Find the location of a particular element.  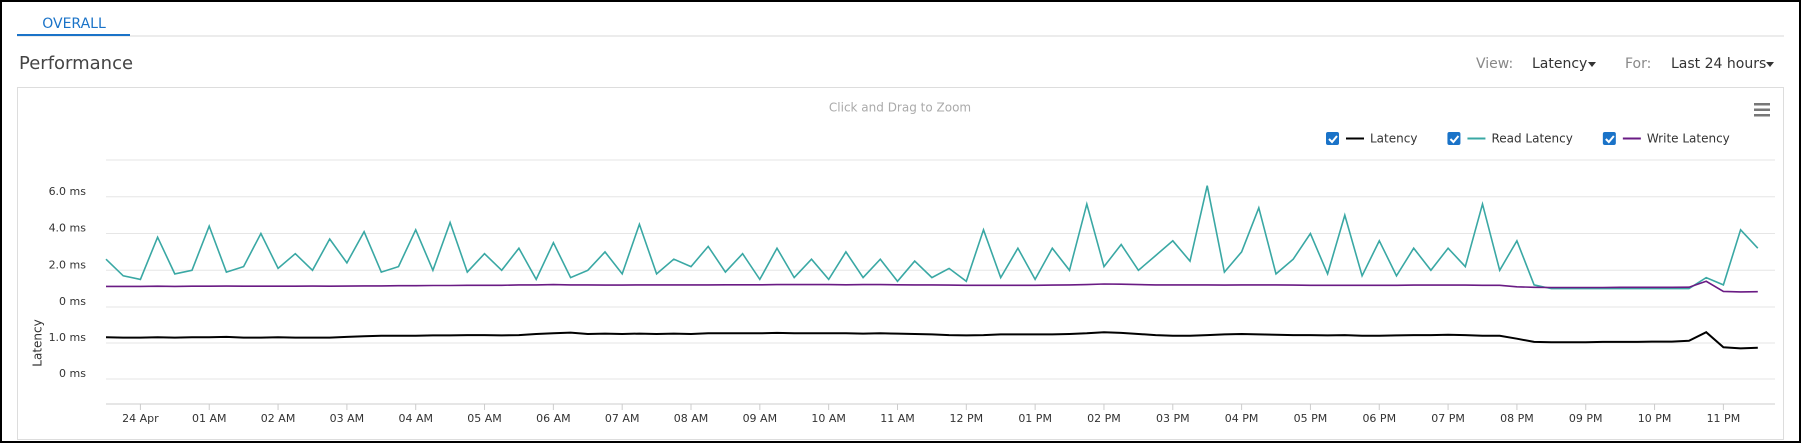

y-tick-label: 1.0 ms is located at coordinates (68, 337).